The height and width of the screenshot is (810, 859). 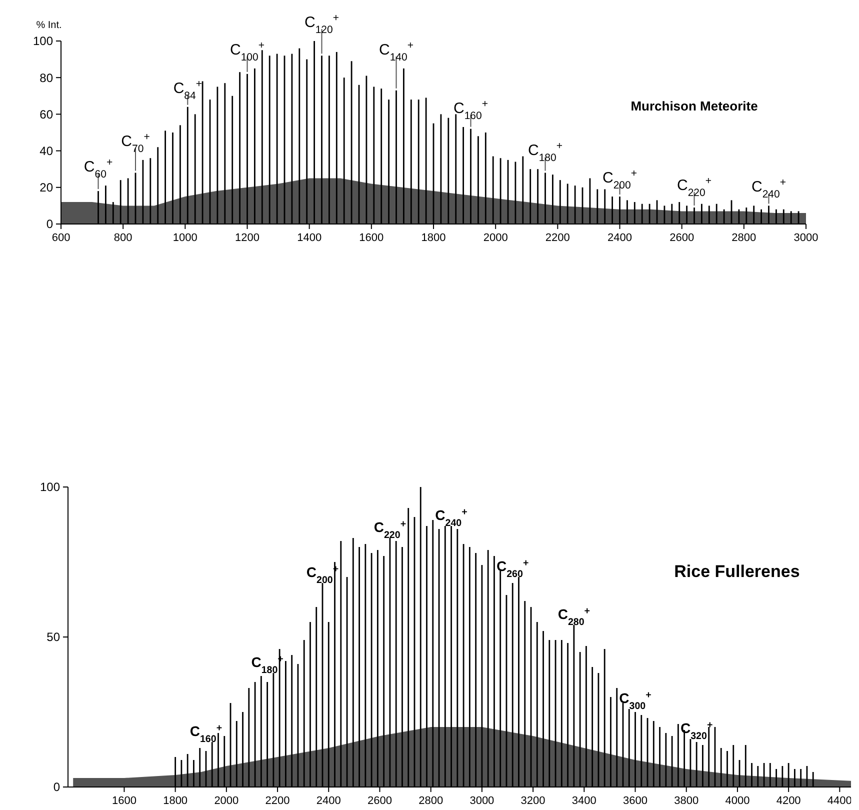 I want to click on x-tick-label: 3800, so click(x=686, y=801).